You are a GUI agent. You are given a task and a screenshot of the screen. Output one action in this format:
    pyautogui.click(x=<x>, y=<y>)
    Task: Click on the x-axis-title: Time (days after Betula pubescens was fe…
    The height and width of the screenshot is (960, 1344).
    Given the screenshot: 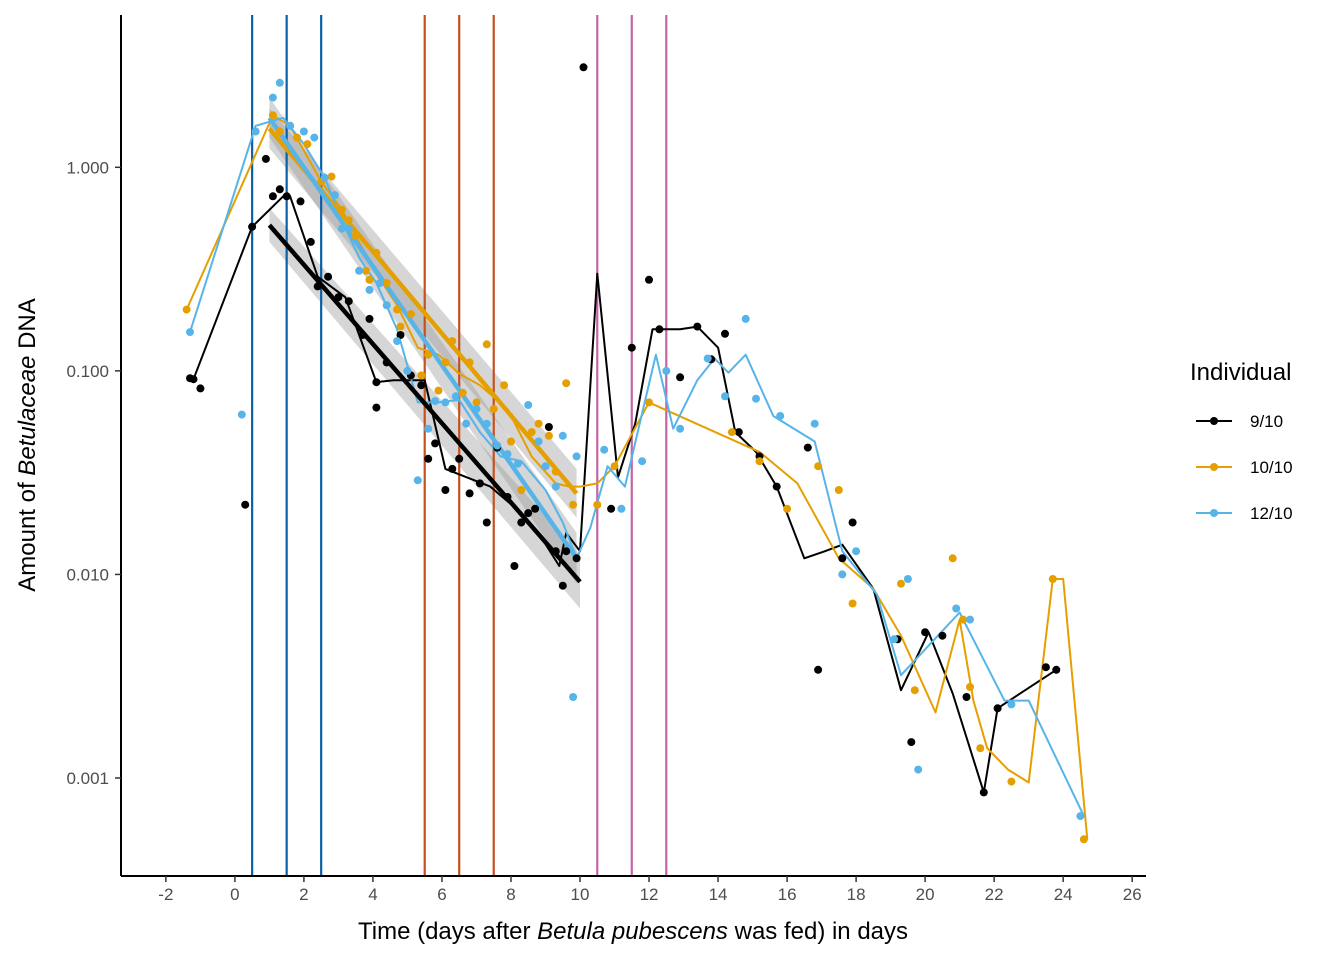 What is the action you would take?
    pyautogui.click(x=633, y=931)
    